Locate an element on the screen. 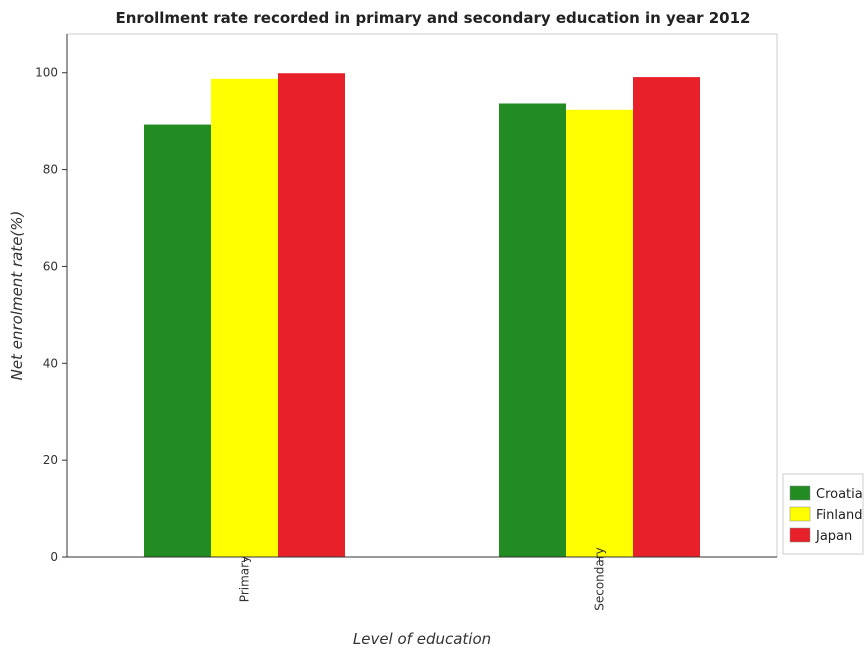 This screenshot has width=866, height=650. bar-japan-primary is located at coordinates (311, 315).